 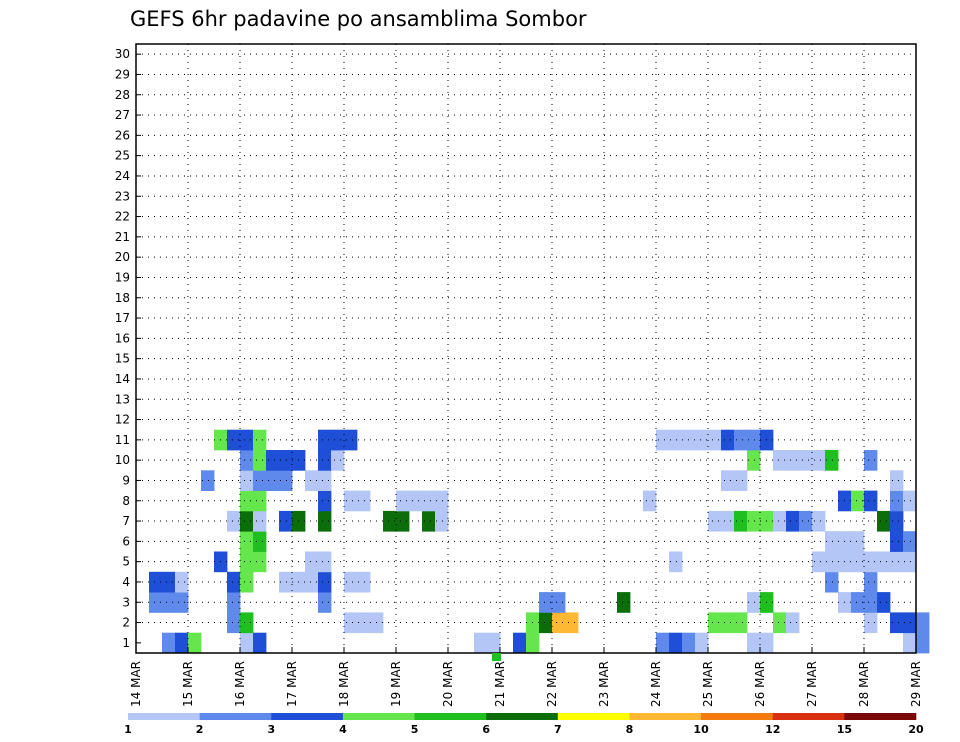 What do you see at coordinates (122, 196) in the screenshot?
I see `y-tick-label: 23` at bounding box center [122, 196].